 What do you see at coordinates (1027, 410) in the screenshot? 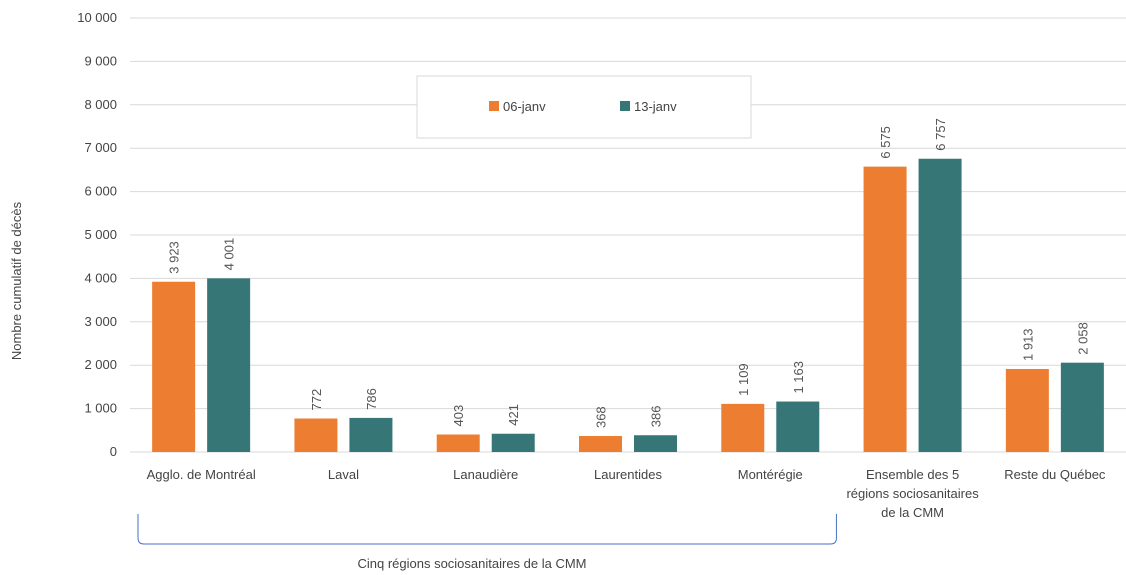
I see `bar-06-janv-reste-du-quebec` at bounding box center [1027, 410].